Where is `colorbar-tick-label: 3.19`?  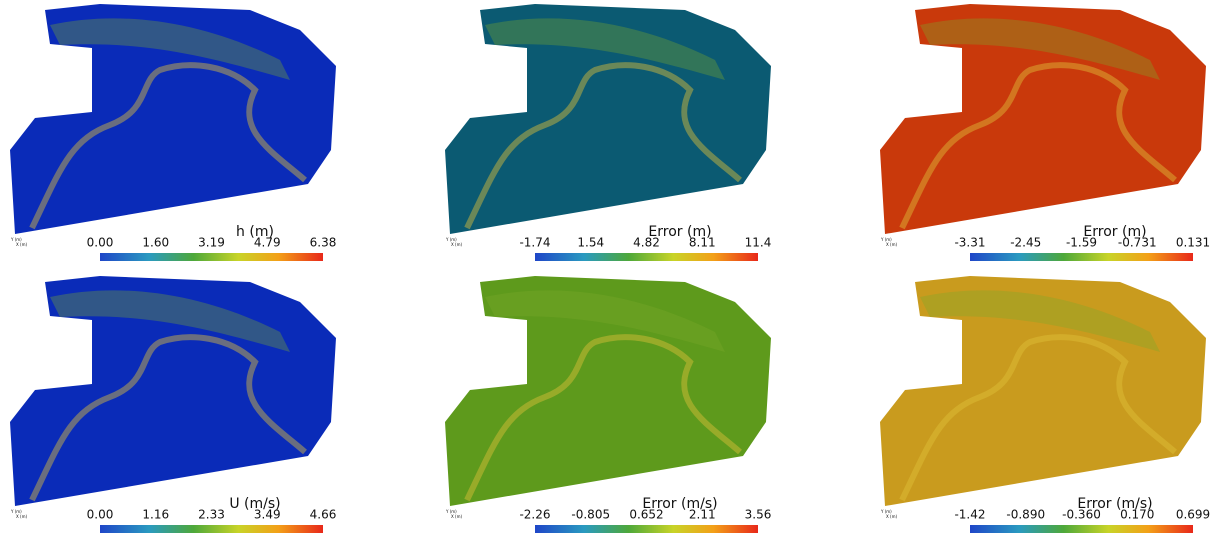
colorbar-tick-label: 3.19 is located at coordinates (211, 243).